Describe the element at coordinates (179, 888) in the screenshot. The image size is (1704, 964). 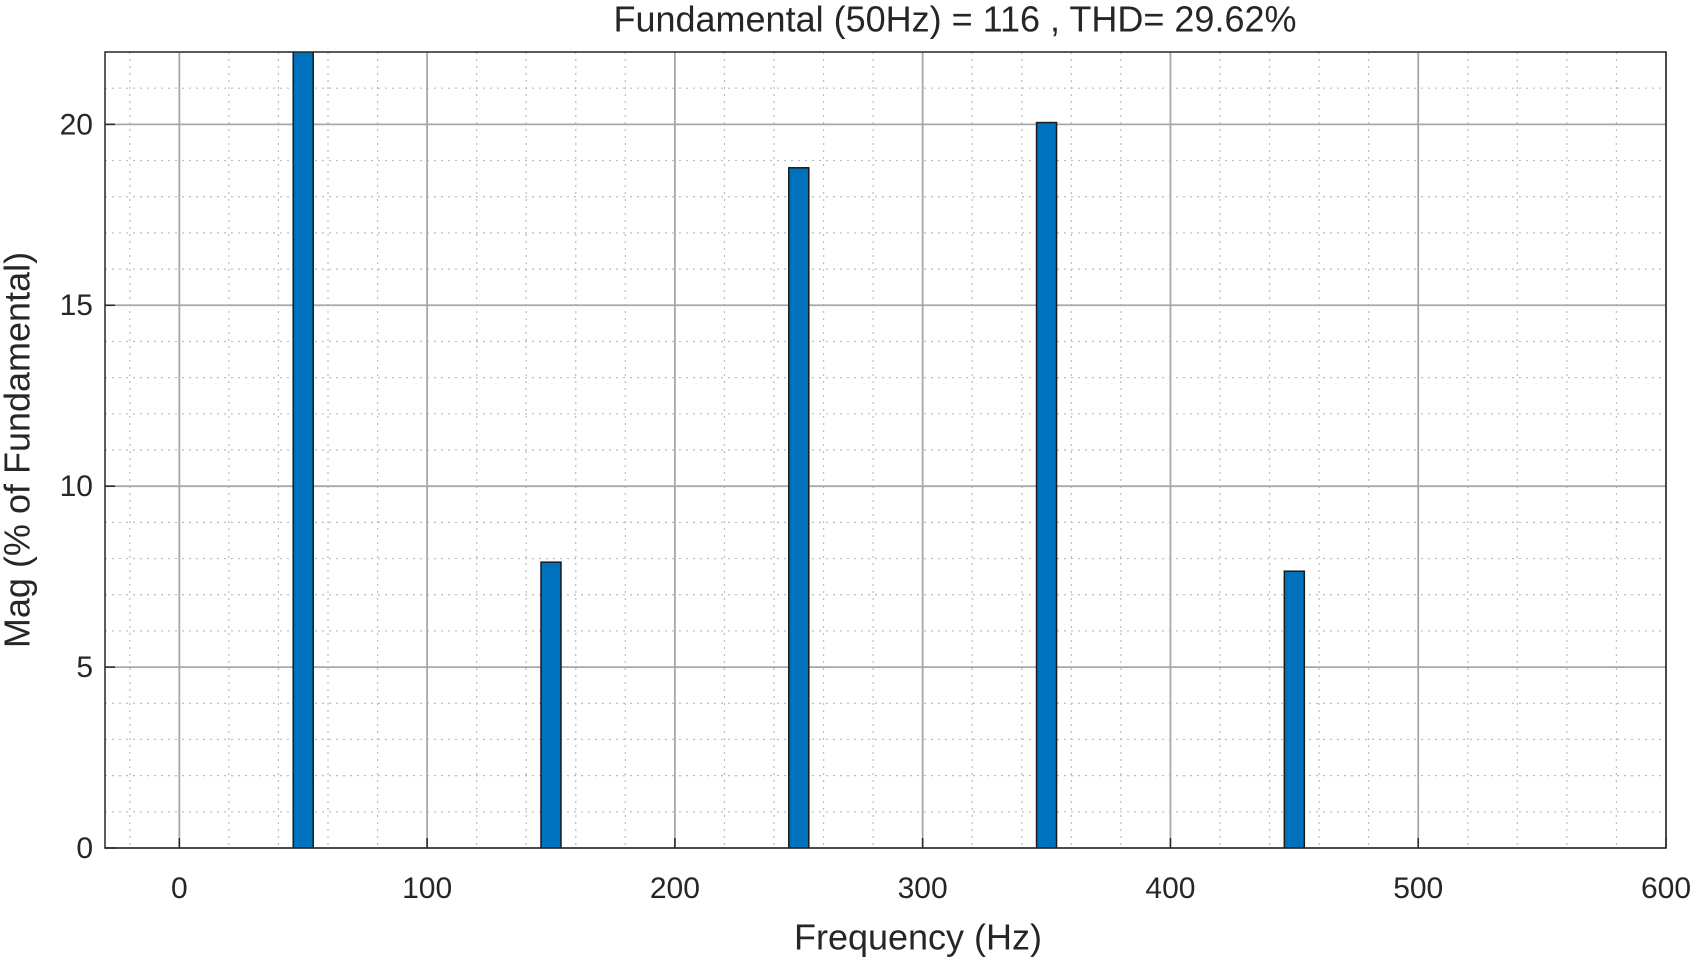
I see `x-tick-label: 0` at that location.